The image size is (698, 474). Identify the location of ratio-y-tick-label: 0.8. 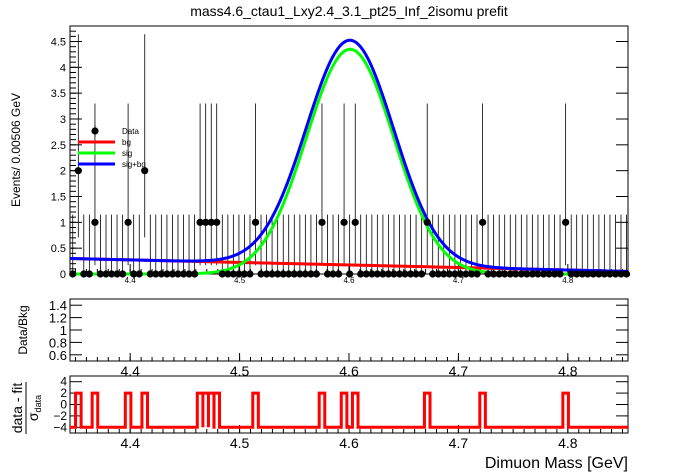
(58, 342).